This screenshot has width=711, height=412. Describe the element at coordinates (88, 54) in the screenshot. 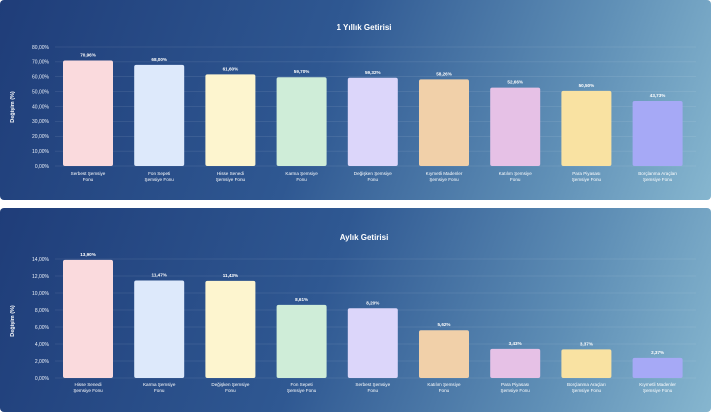

I see `data-label: 70,96%` at that location.